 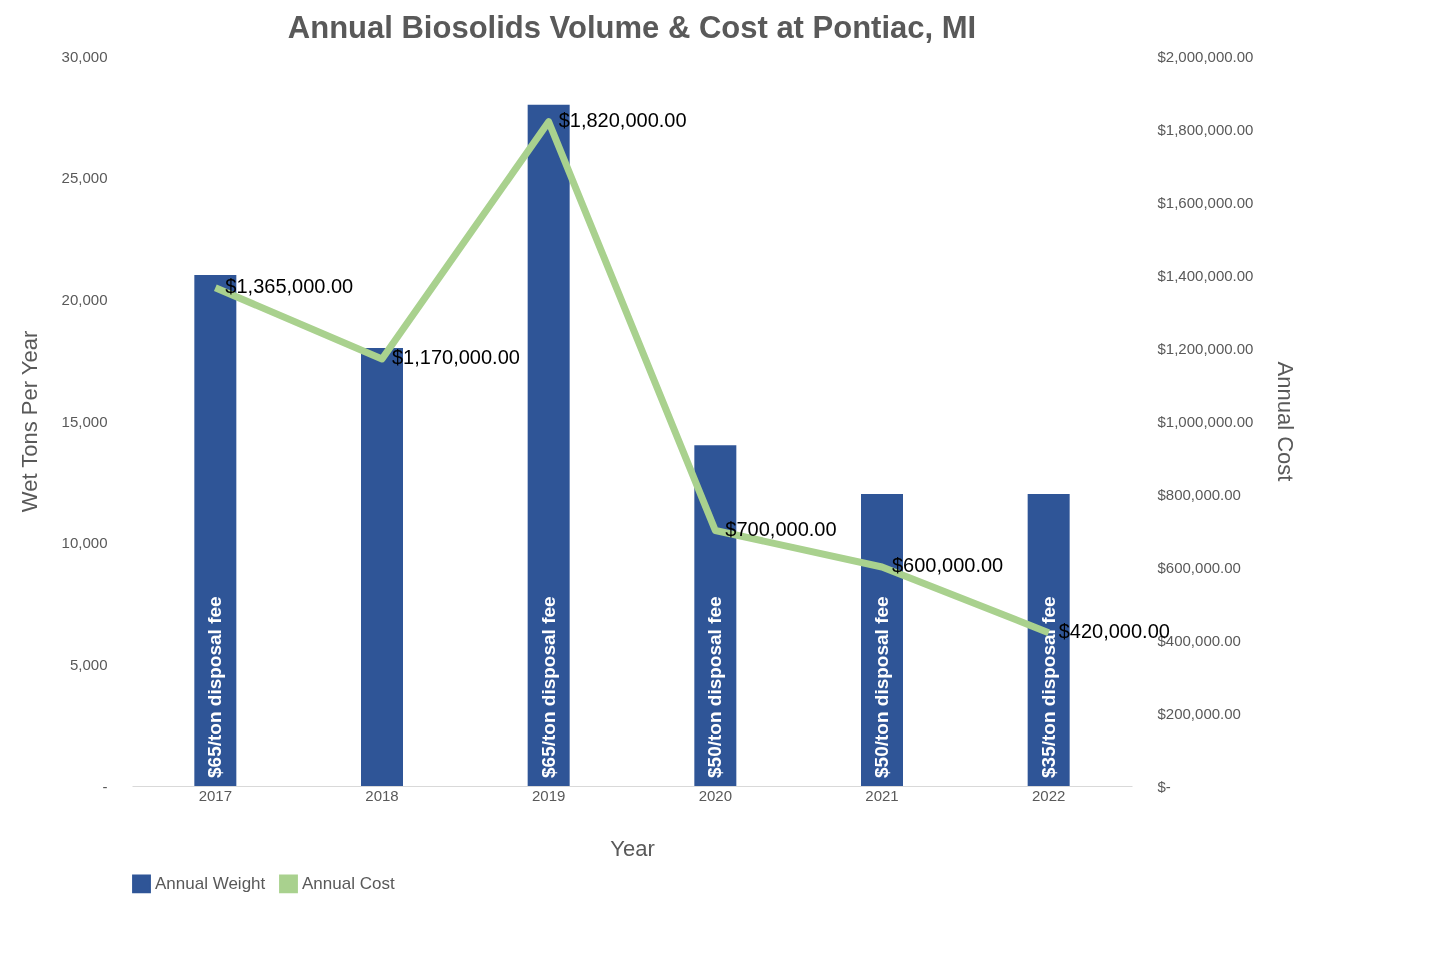 What do you see at coordinates (84, 299) in the screenshot?
I see `y-tick-label: 20,000` at bounding box center [84, 299].